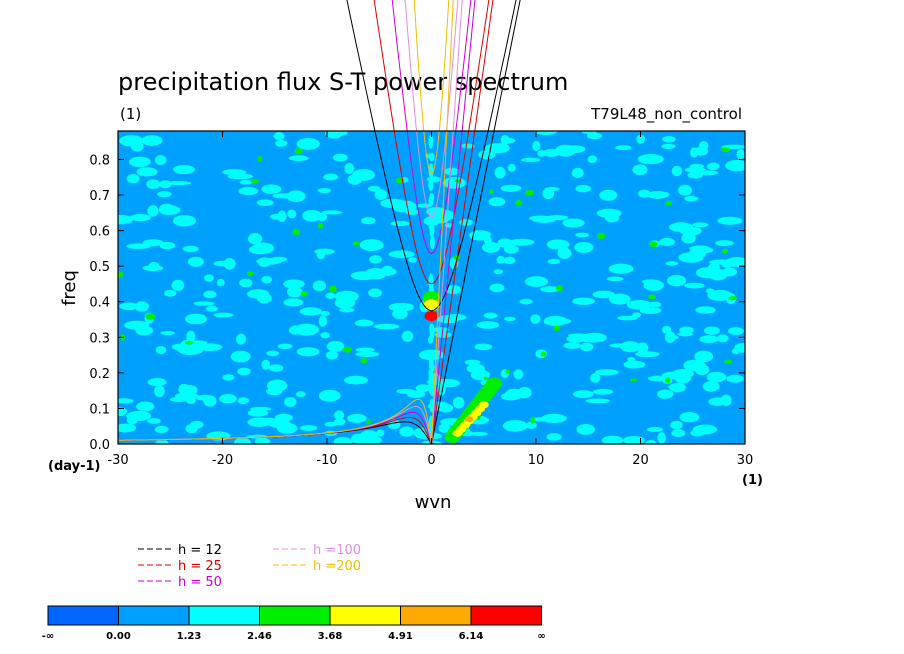 Image resolution: width=904 pixels, height=654 pixels. What do you see at coordinates (48, 636) in the screenshot?
I see `colorbar-tick-label: -∞` at bounding box center [48, 636].